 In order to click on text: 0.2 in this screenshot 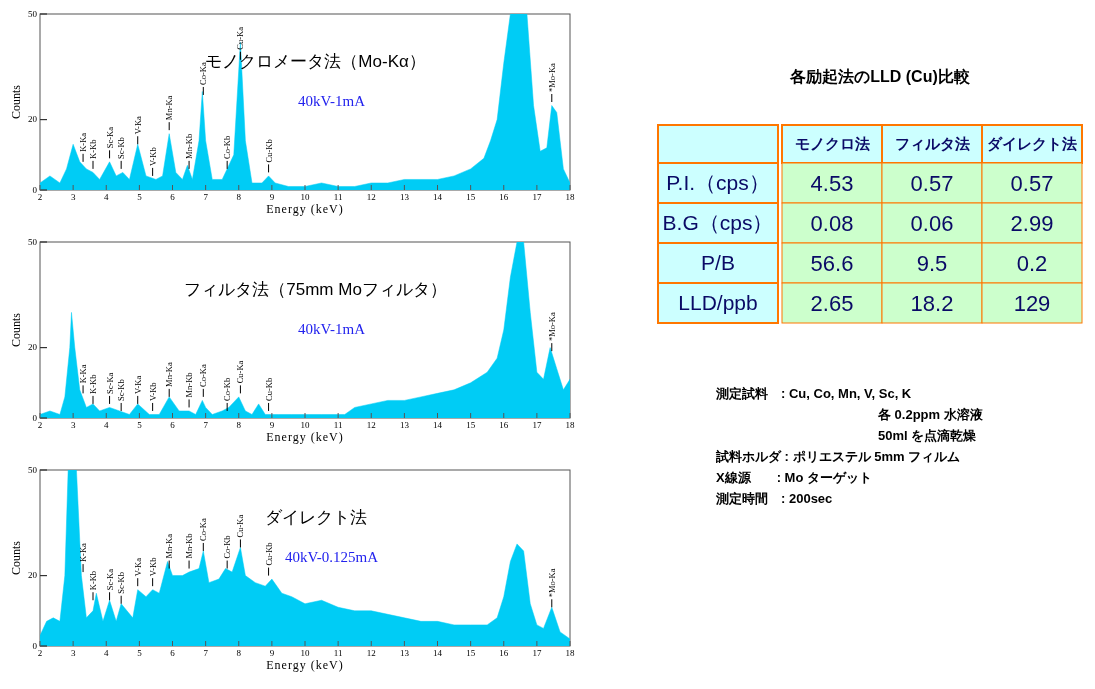, I will do `click(1032, 263)`.